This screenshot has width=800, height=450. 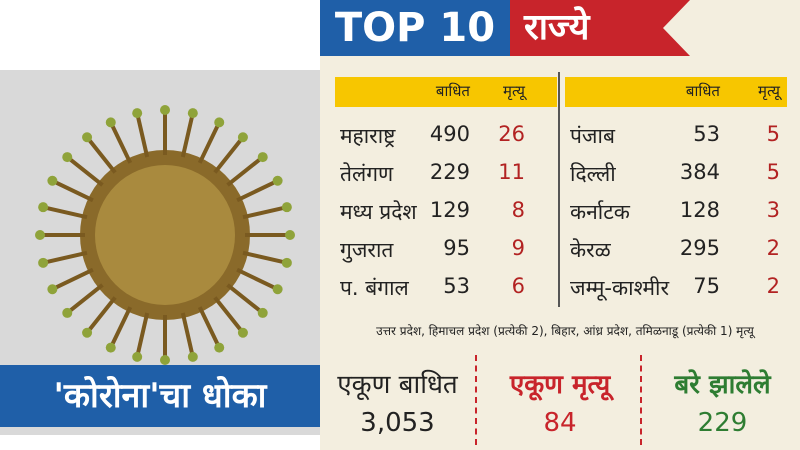 I want to click on state-name: केरळ, so click(x=590, y=250).